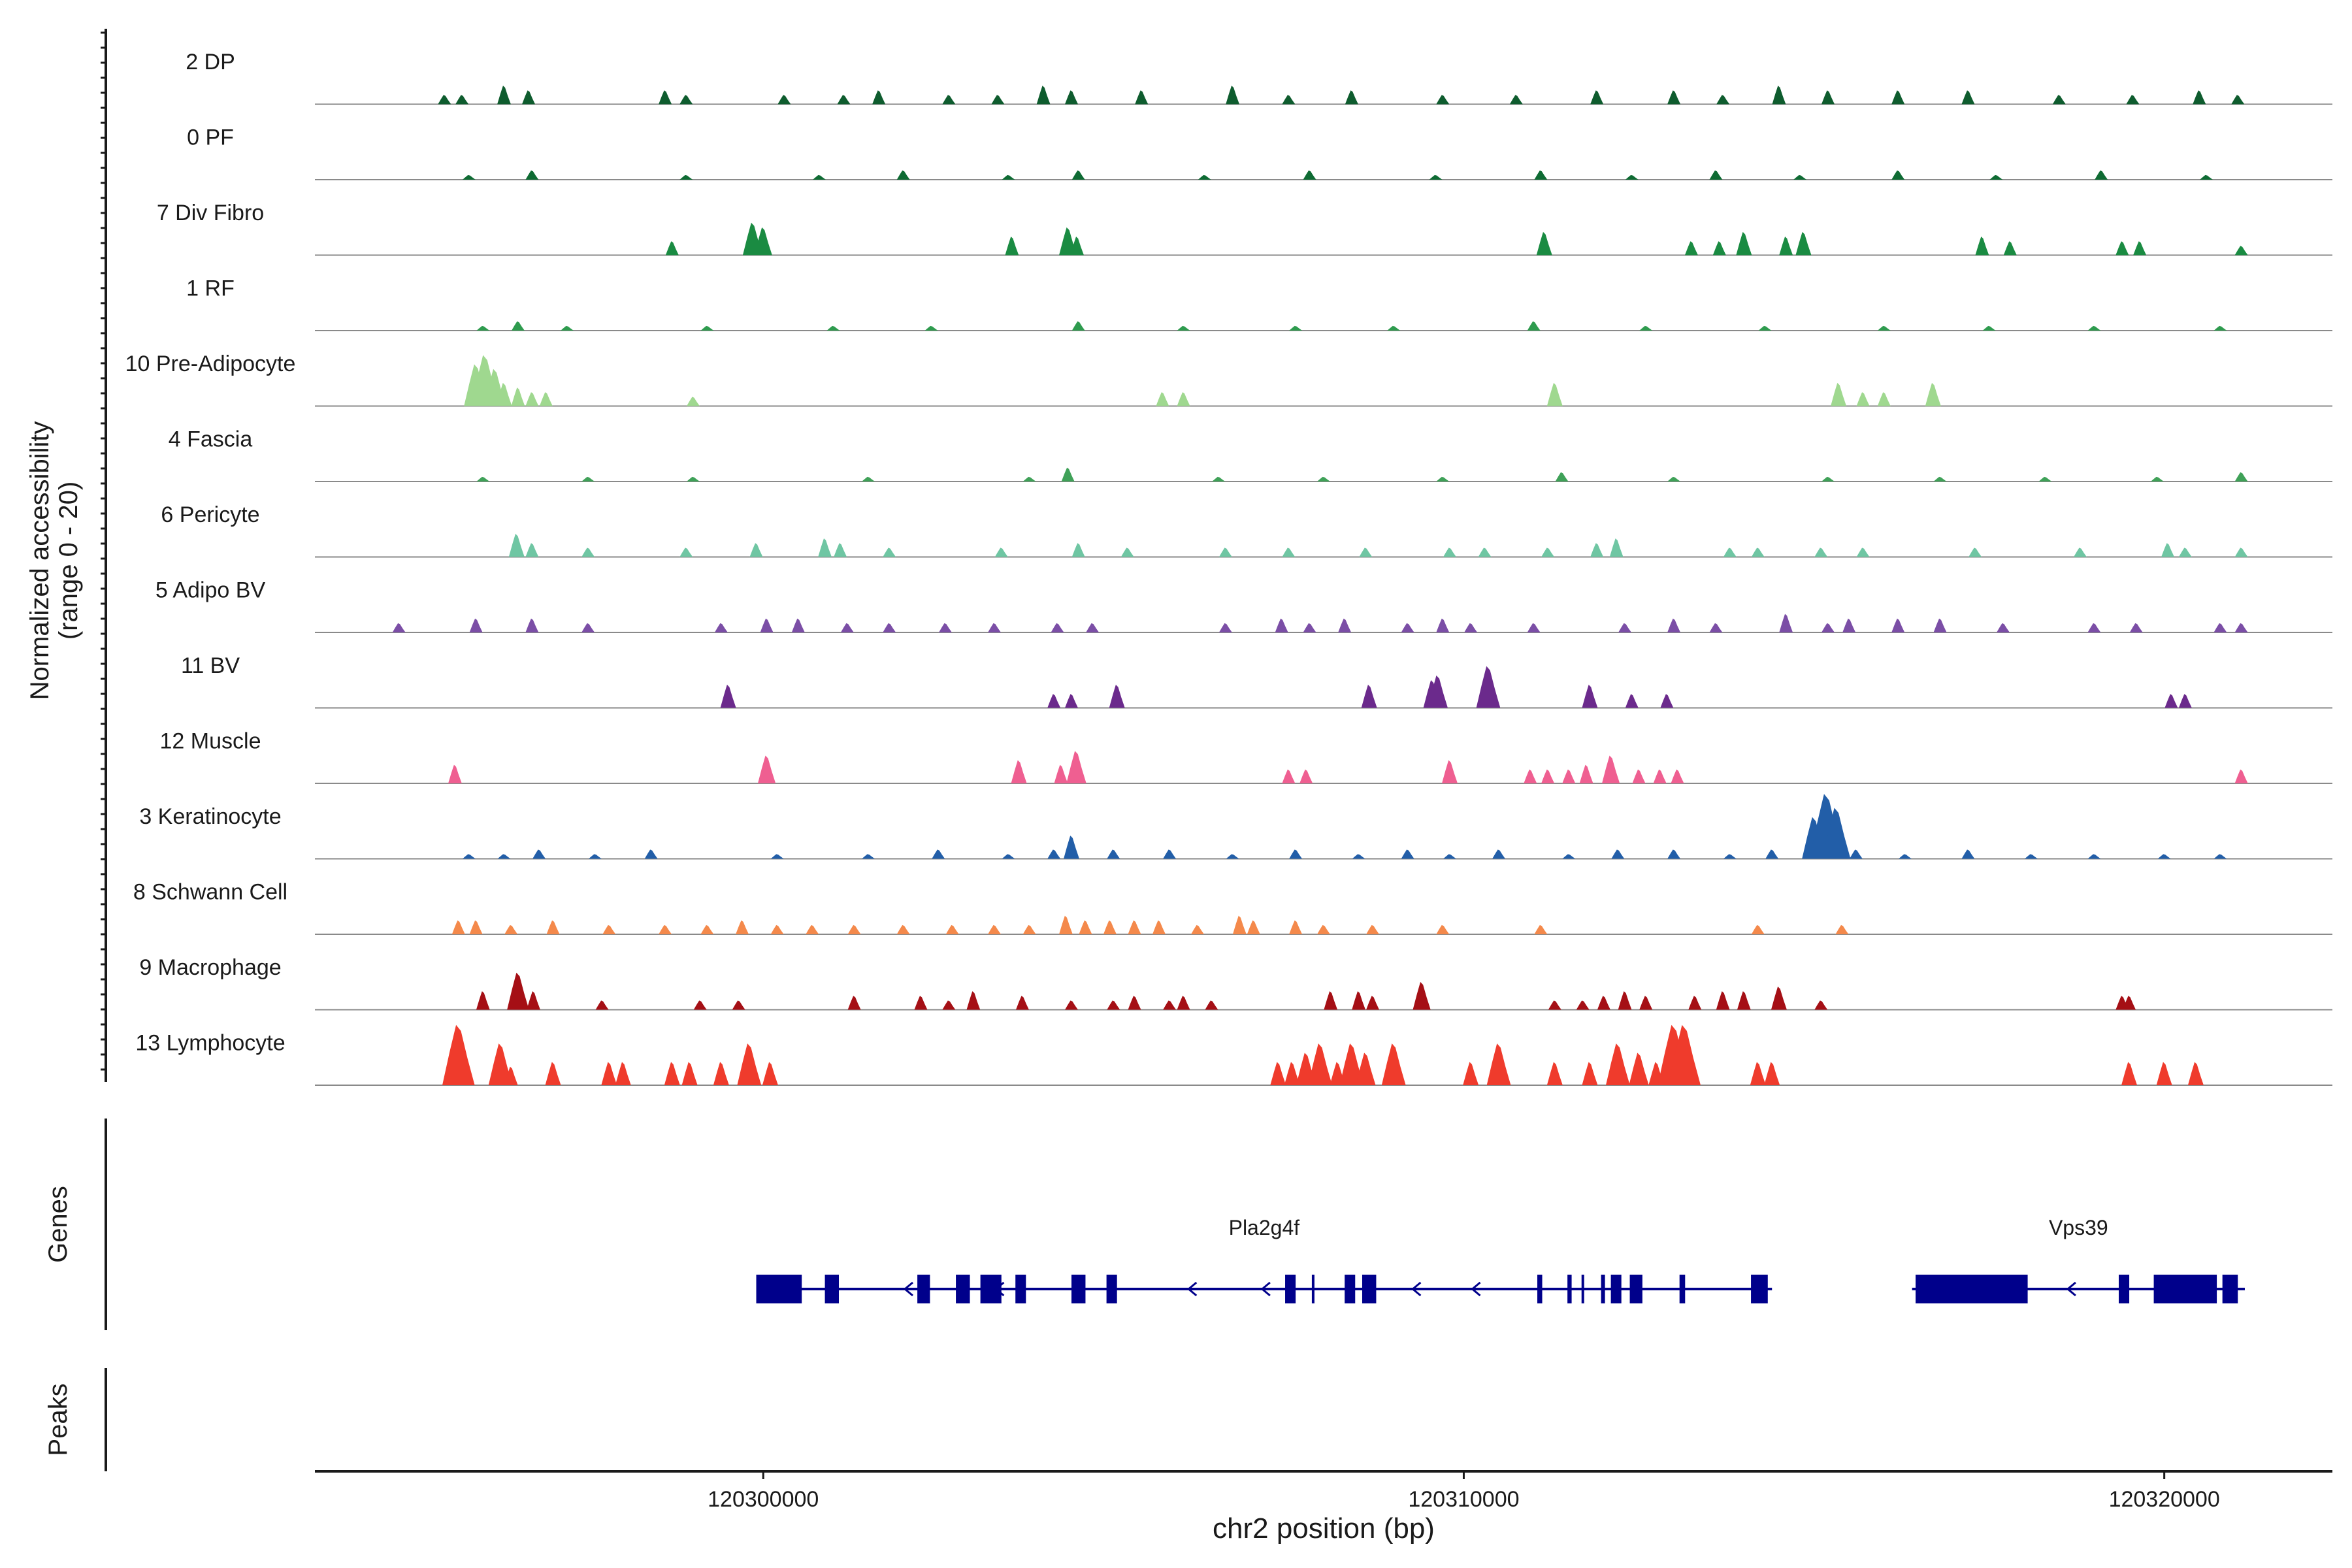 This screenshot has height=1568, width=2352. Describe the element at coordinates (999, 1289) in the screenshot. I see `strand-arrow` at that location.